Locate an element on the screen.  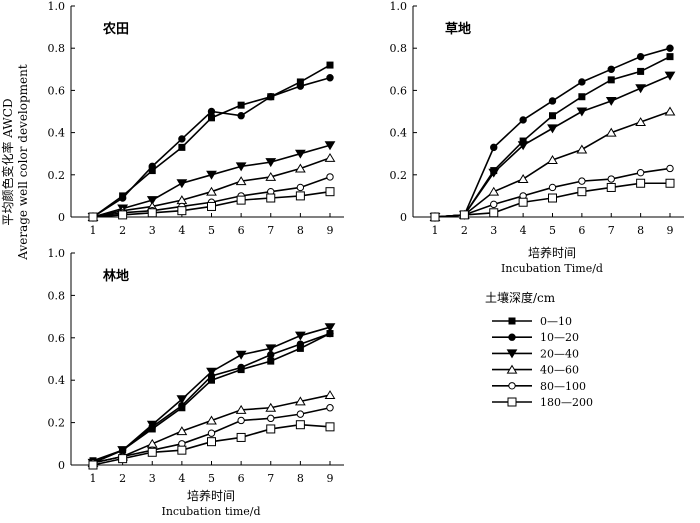
x-axis-label-en: Incubation Time/d is located at coordinates (552, 268).